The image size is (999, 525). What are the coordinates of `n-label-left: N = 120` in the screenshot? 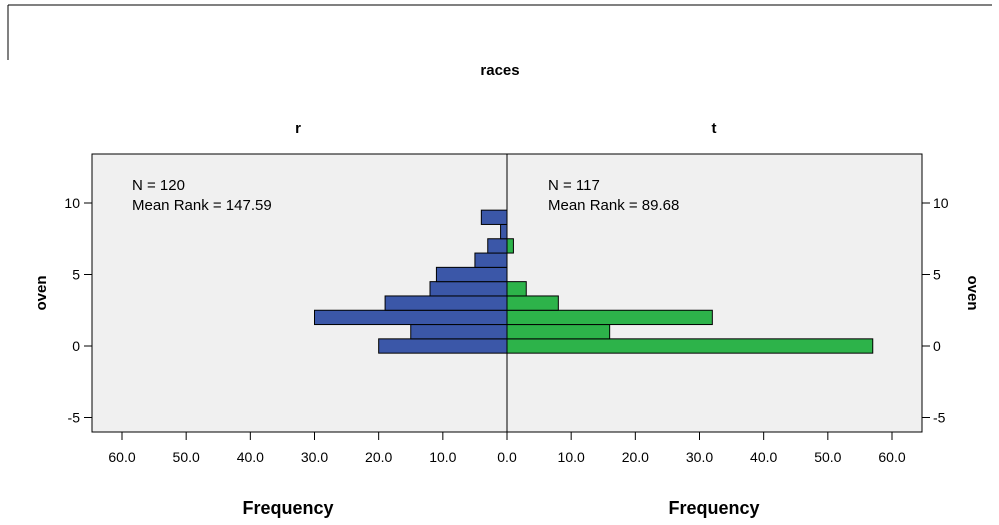 It's located at (158, 185).